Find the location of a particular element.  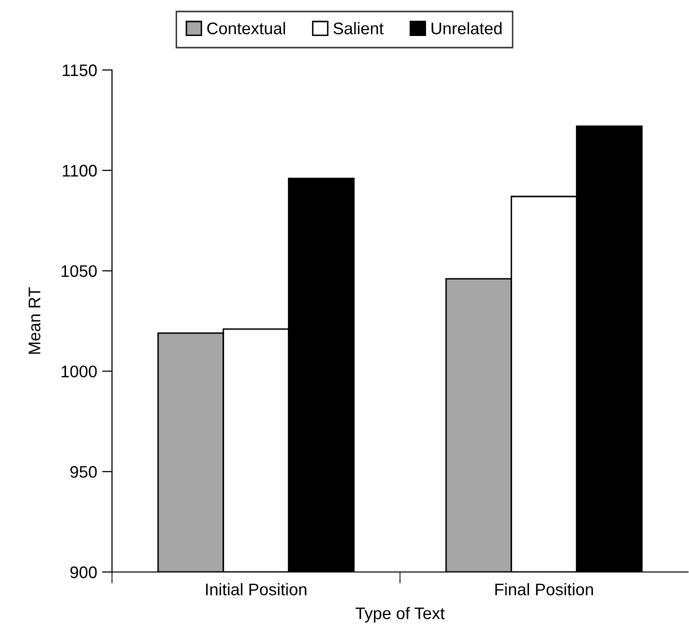

y-tick-label: 1050 is located at coordinates (79, 271).